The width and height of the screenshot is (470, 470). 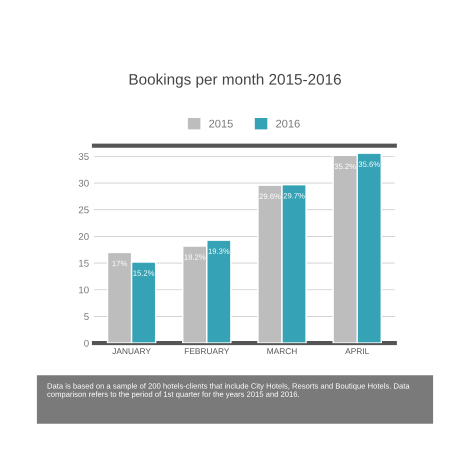 I want to click on legend-label: 2015, so click(x=221, y=124).